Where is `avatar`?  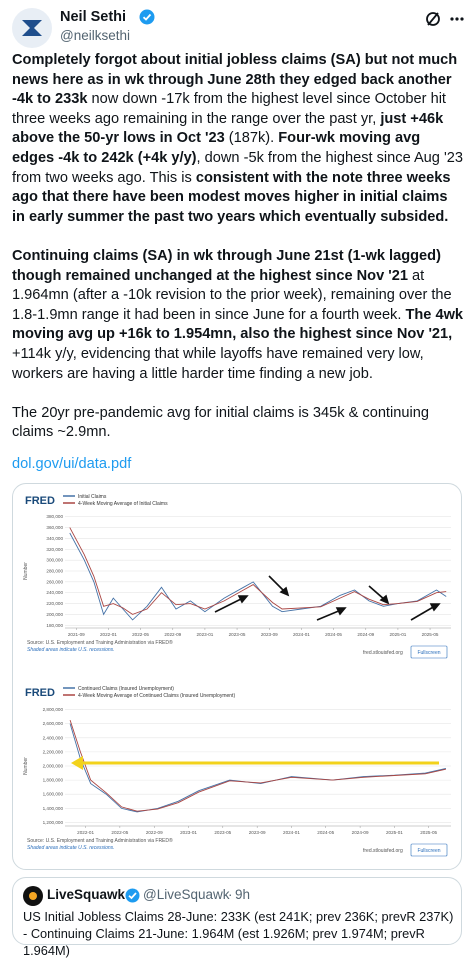
avatar is located at coordinates (32, 28).